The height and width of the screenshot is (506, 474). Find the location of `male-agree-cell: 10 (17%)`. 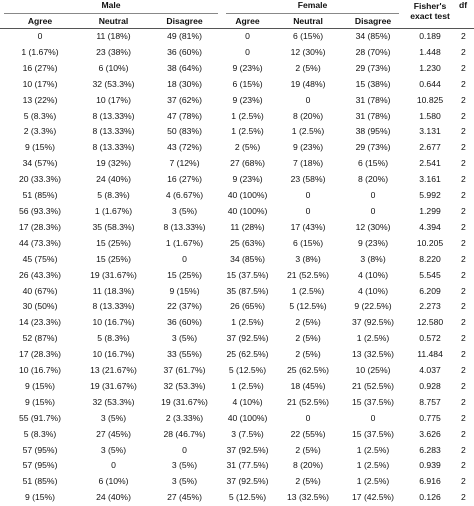

male-agree-cell: 10 (17%) is located at coordinates (40, 85).